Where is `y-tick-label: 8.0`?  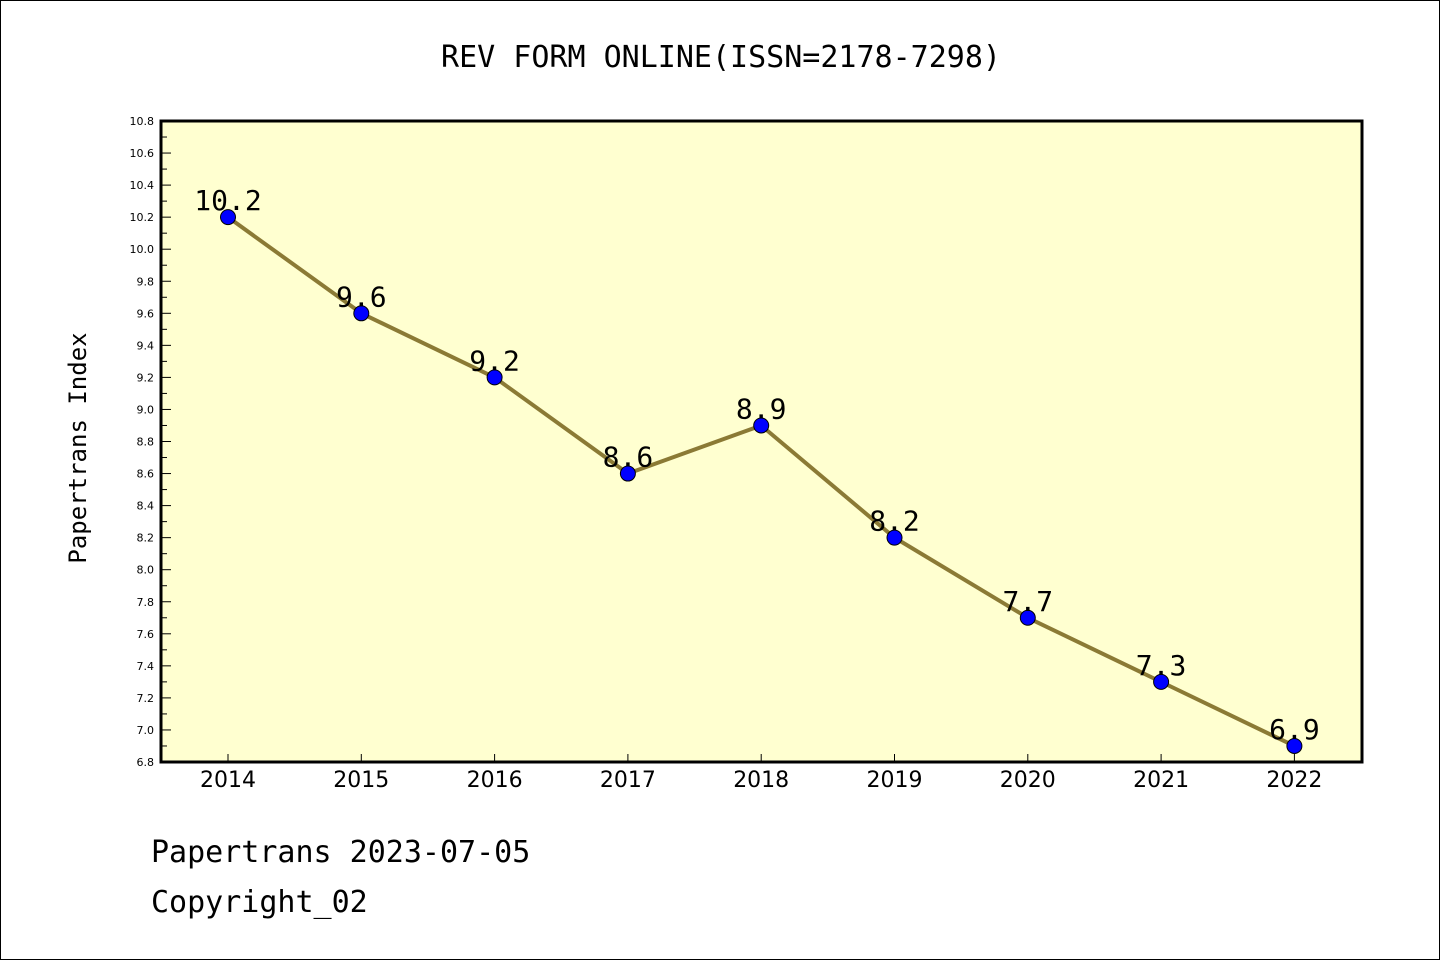
y-tick-label: 8.0 is located at coordinates (146, 570).